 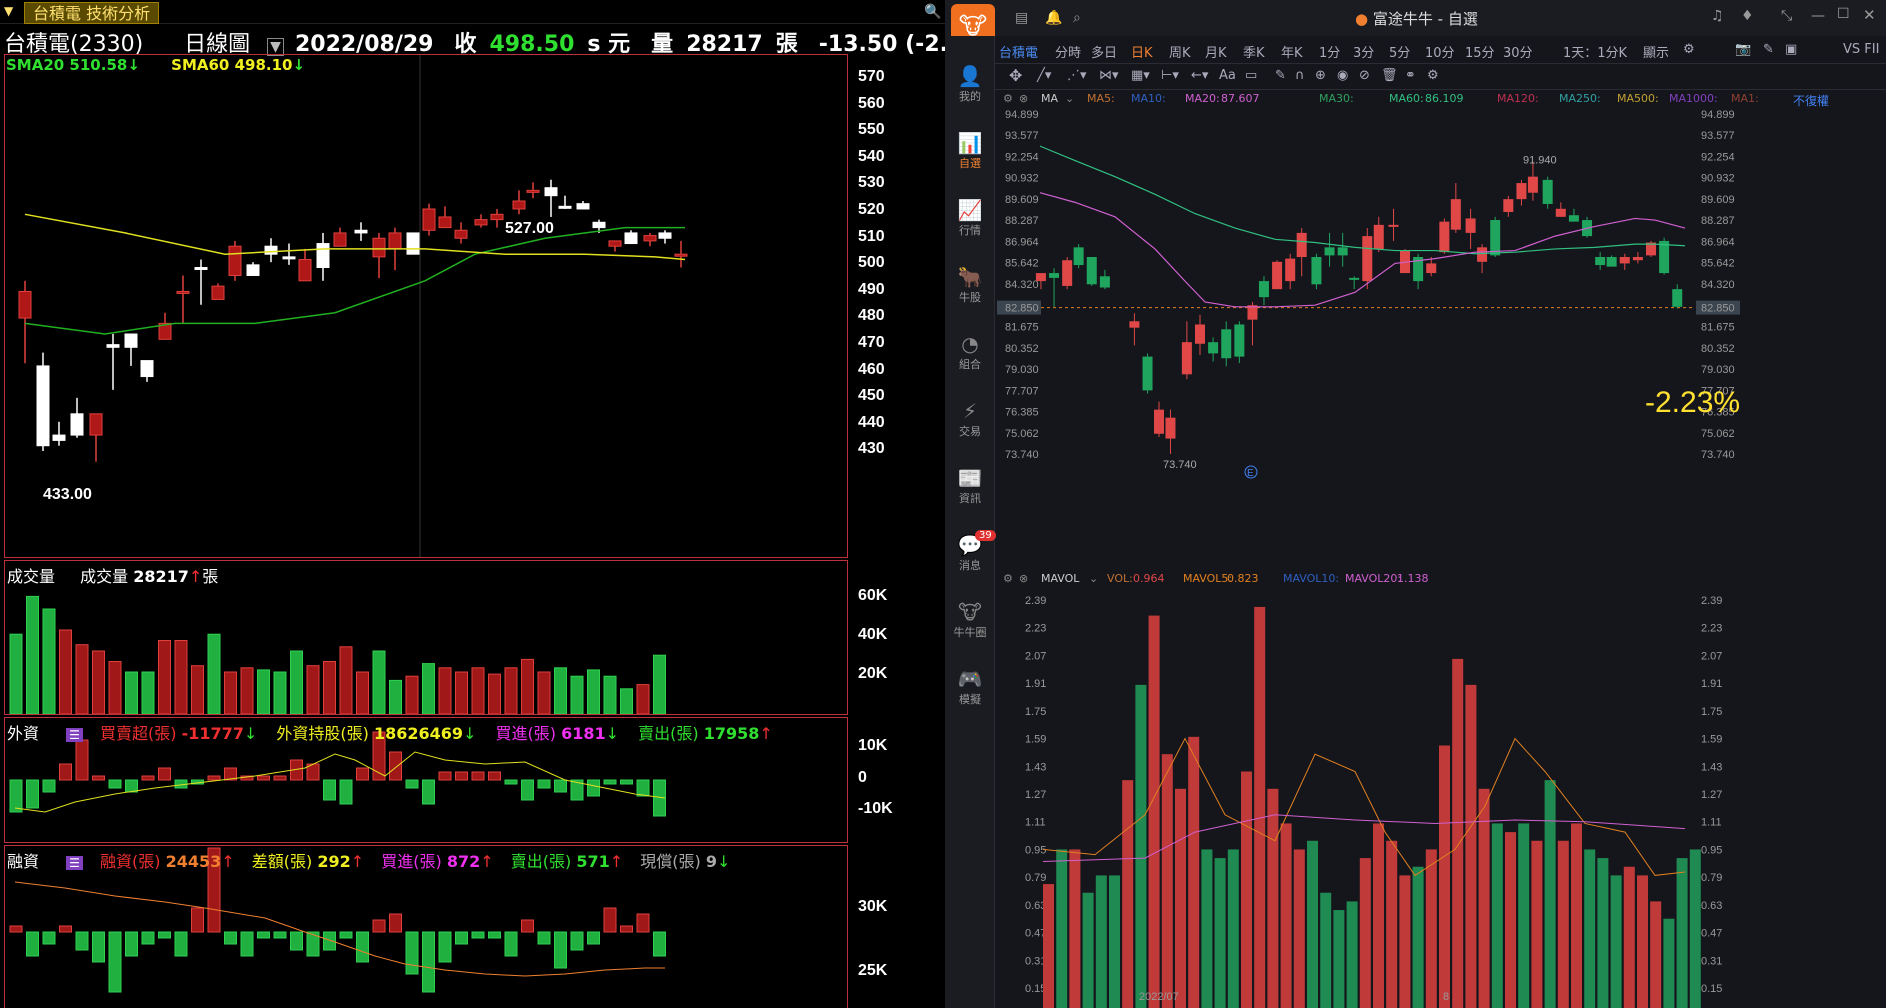 I want to click on right-vol-tick: 1.27, so click(x=1711, y=795).